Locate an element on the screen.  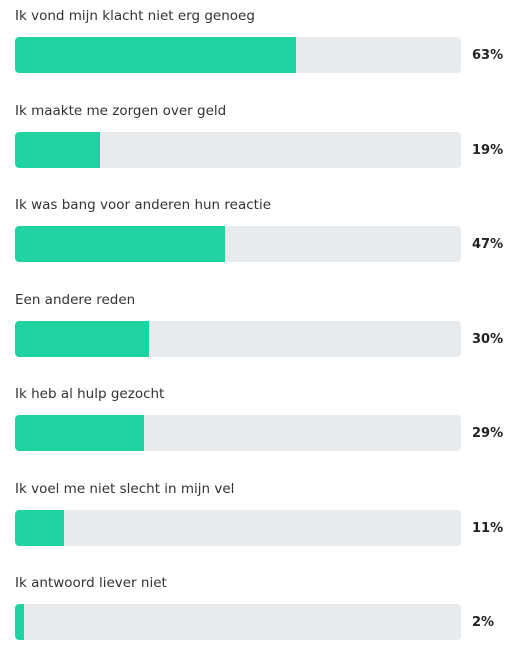
bar-value-label: 63% is located at coordinates (488, 55).